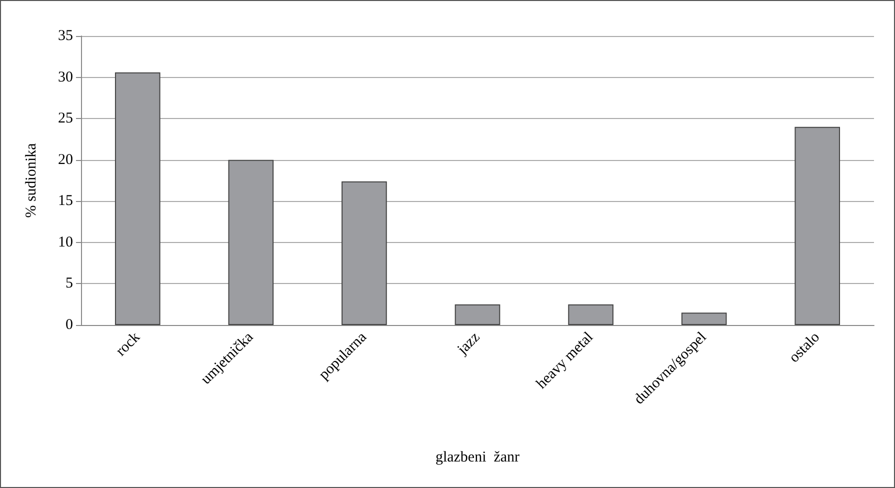 The height and width of the screenshot is (488, 895). I want to click on x-tick-label: rock, so click(128, 344).